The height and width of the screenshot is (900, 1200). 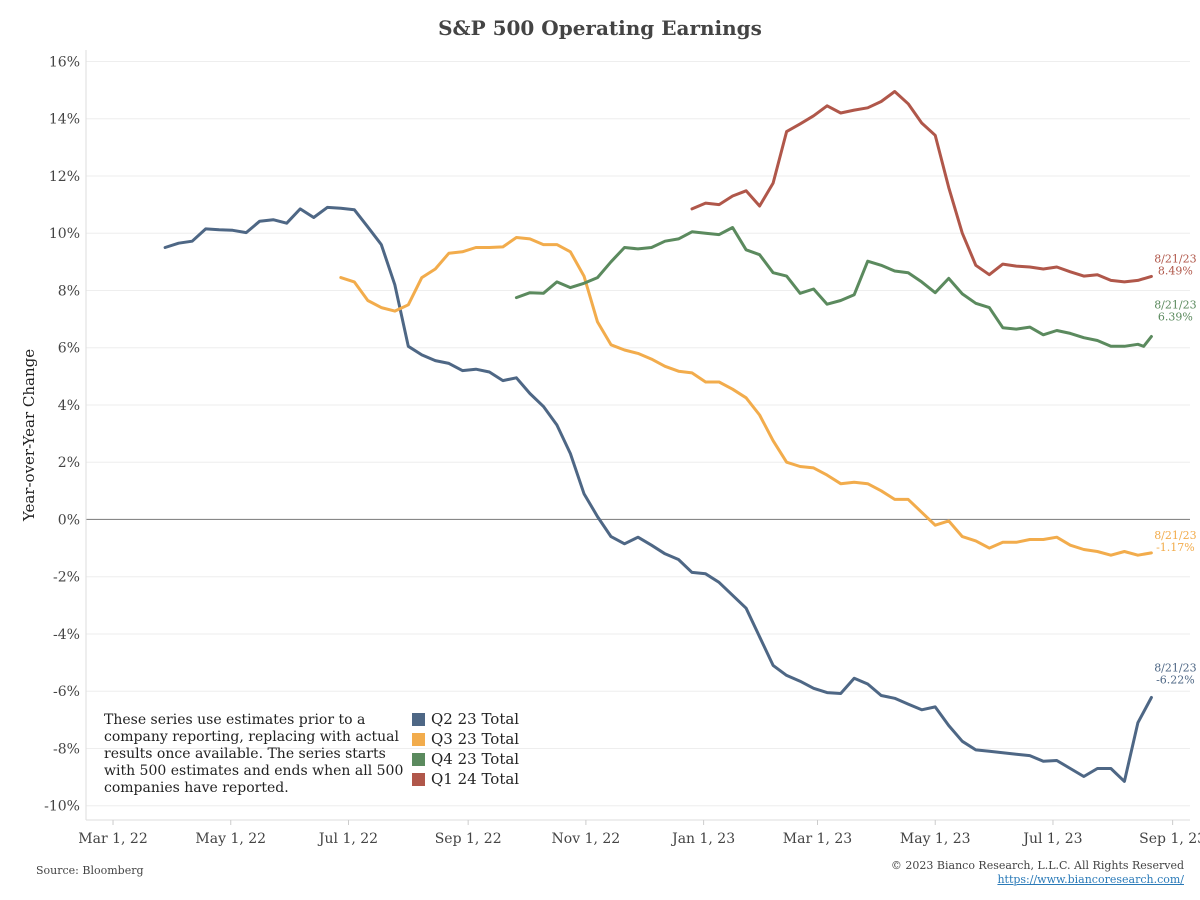 I want to click on x-tick-label: May 1, 23, so click(x=935, y=839).